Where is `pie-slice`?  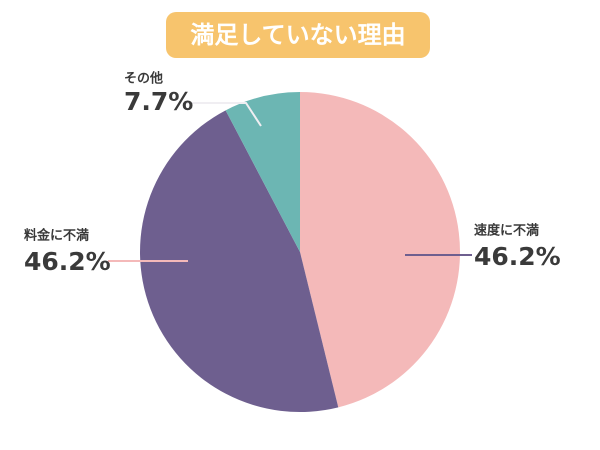 pie-slice is located at coordinates (262, 172).